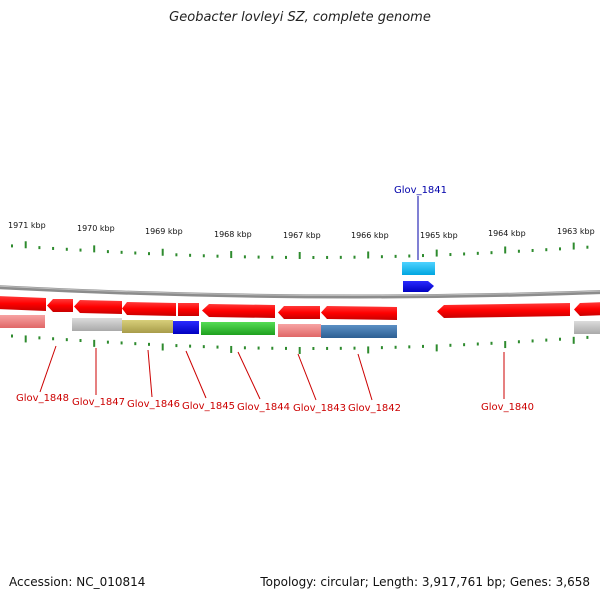 The height and width of the screenshot is (600, 600). I want to click on kbp-label: 1970 kbp, so click(96, 228).